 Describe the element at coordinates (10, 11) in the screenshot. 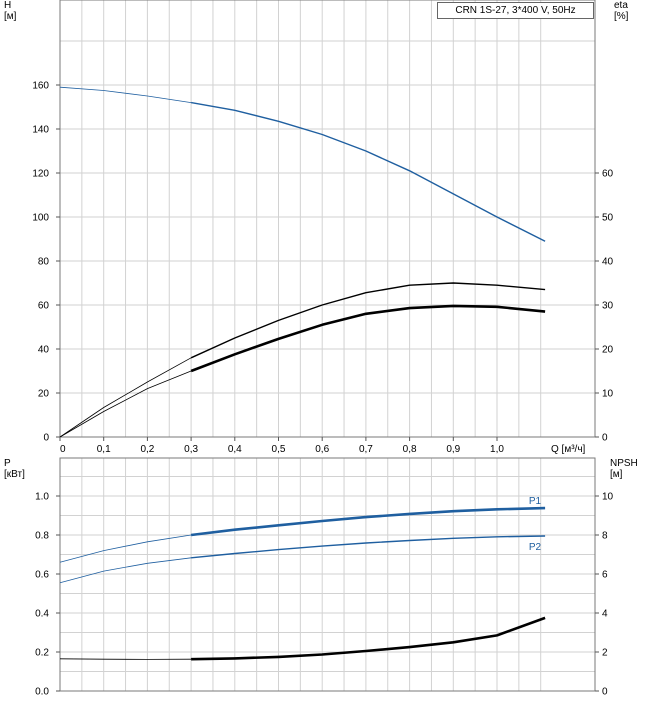

I see `left-axis-title-h: H [м]` at that location.